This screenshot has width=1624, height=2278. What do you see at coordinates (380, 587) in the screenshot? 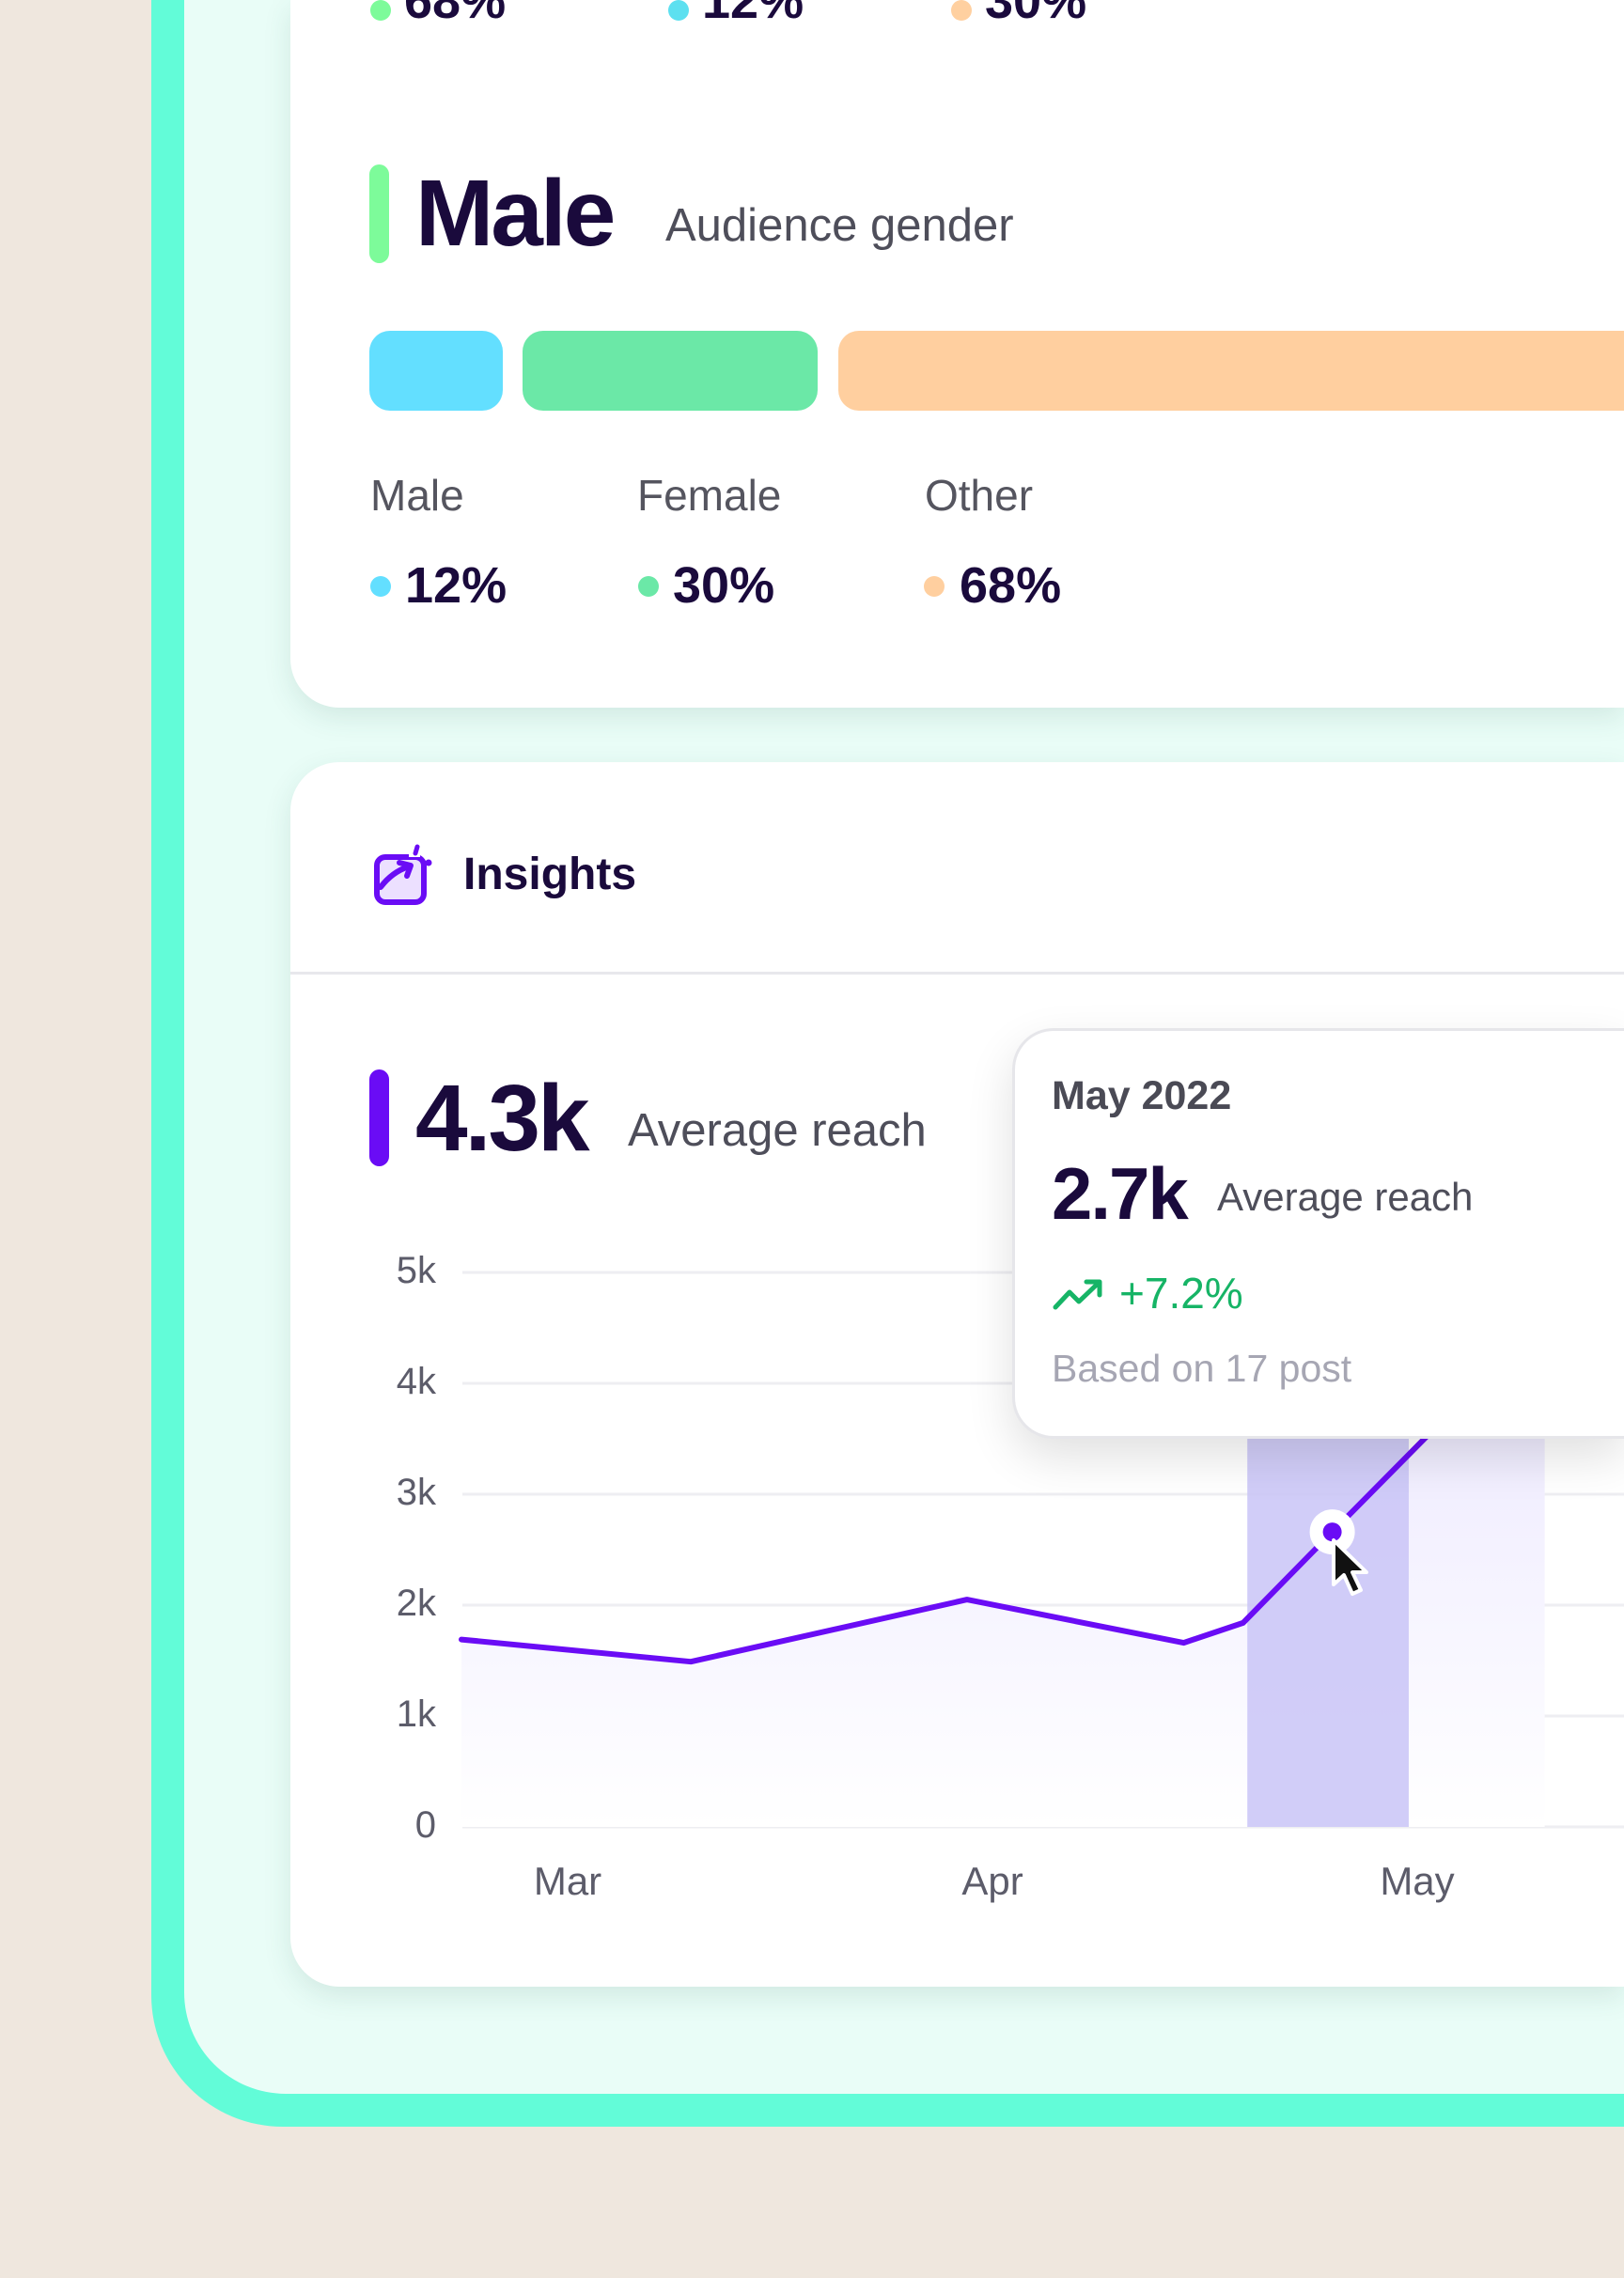
I see `legend-dot-male` at bounding box center [380, 587].